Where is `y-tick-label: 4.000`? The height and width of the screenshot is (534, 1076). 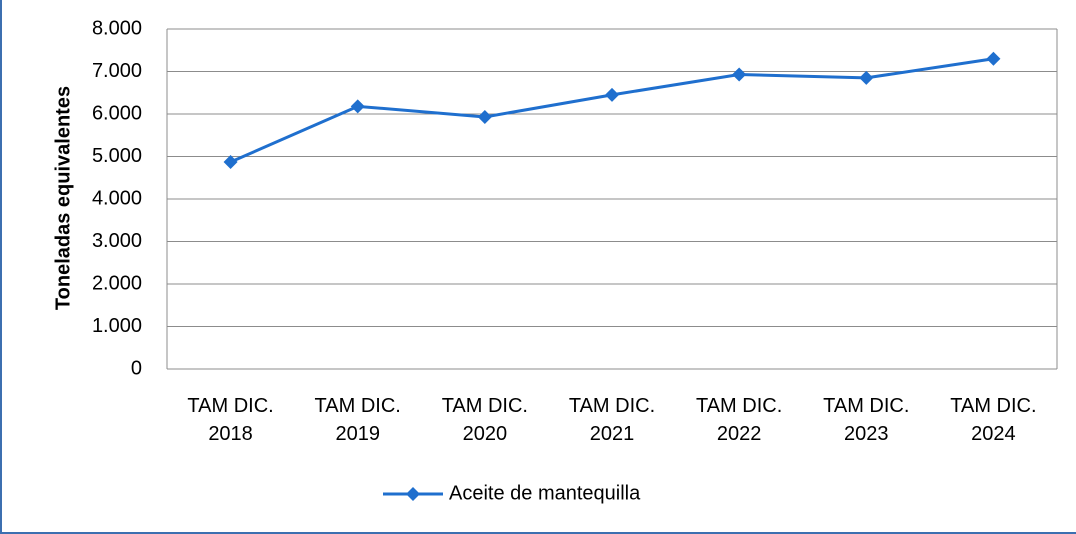 y-tick-label: 4.000 is located at coordinates (117, 198).